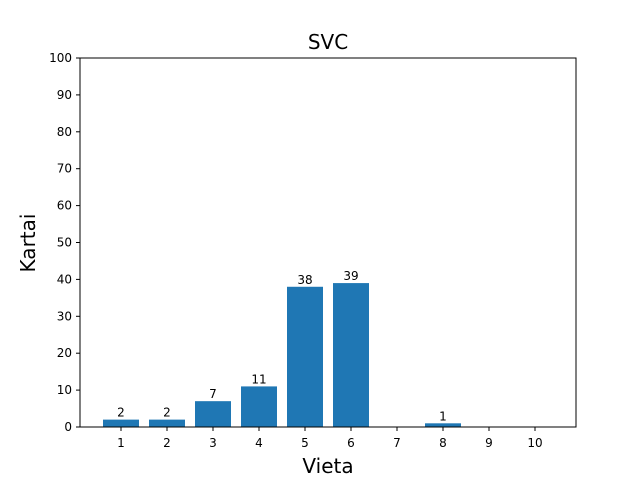 The image size is (640, 480). Describe the element at coordinates (489, 443) in the screenshot. I see `x-tick-label: 9` at that location.